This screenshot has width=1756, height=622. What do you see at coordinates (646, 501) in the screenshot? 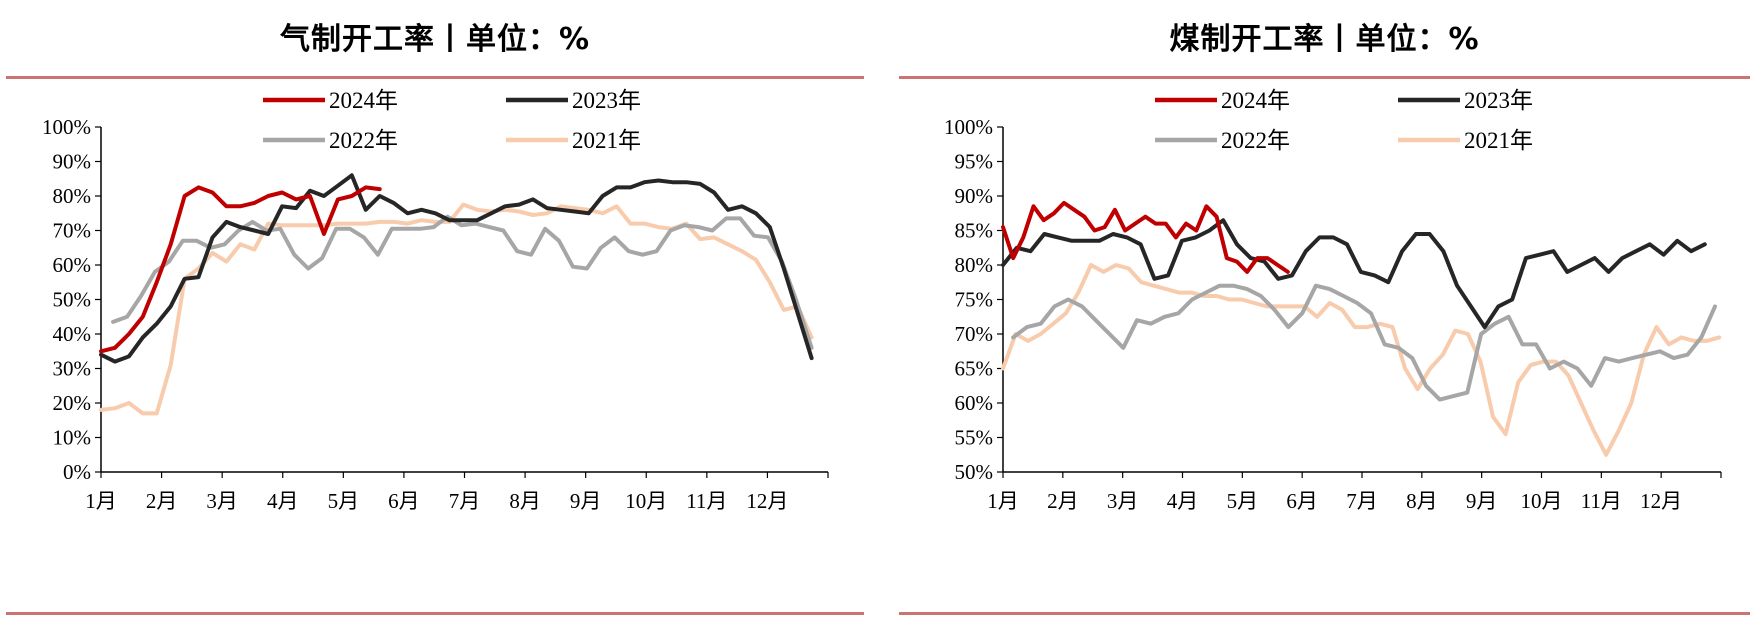
I see `gas-x-tick-label: 10月` at bounding box center [646, 501].